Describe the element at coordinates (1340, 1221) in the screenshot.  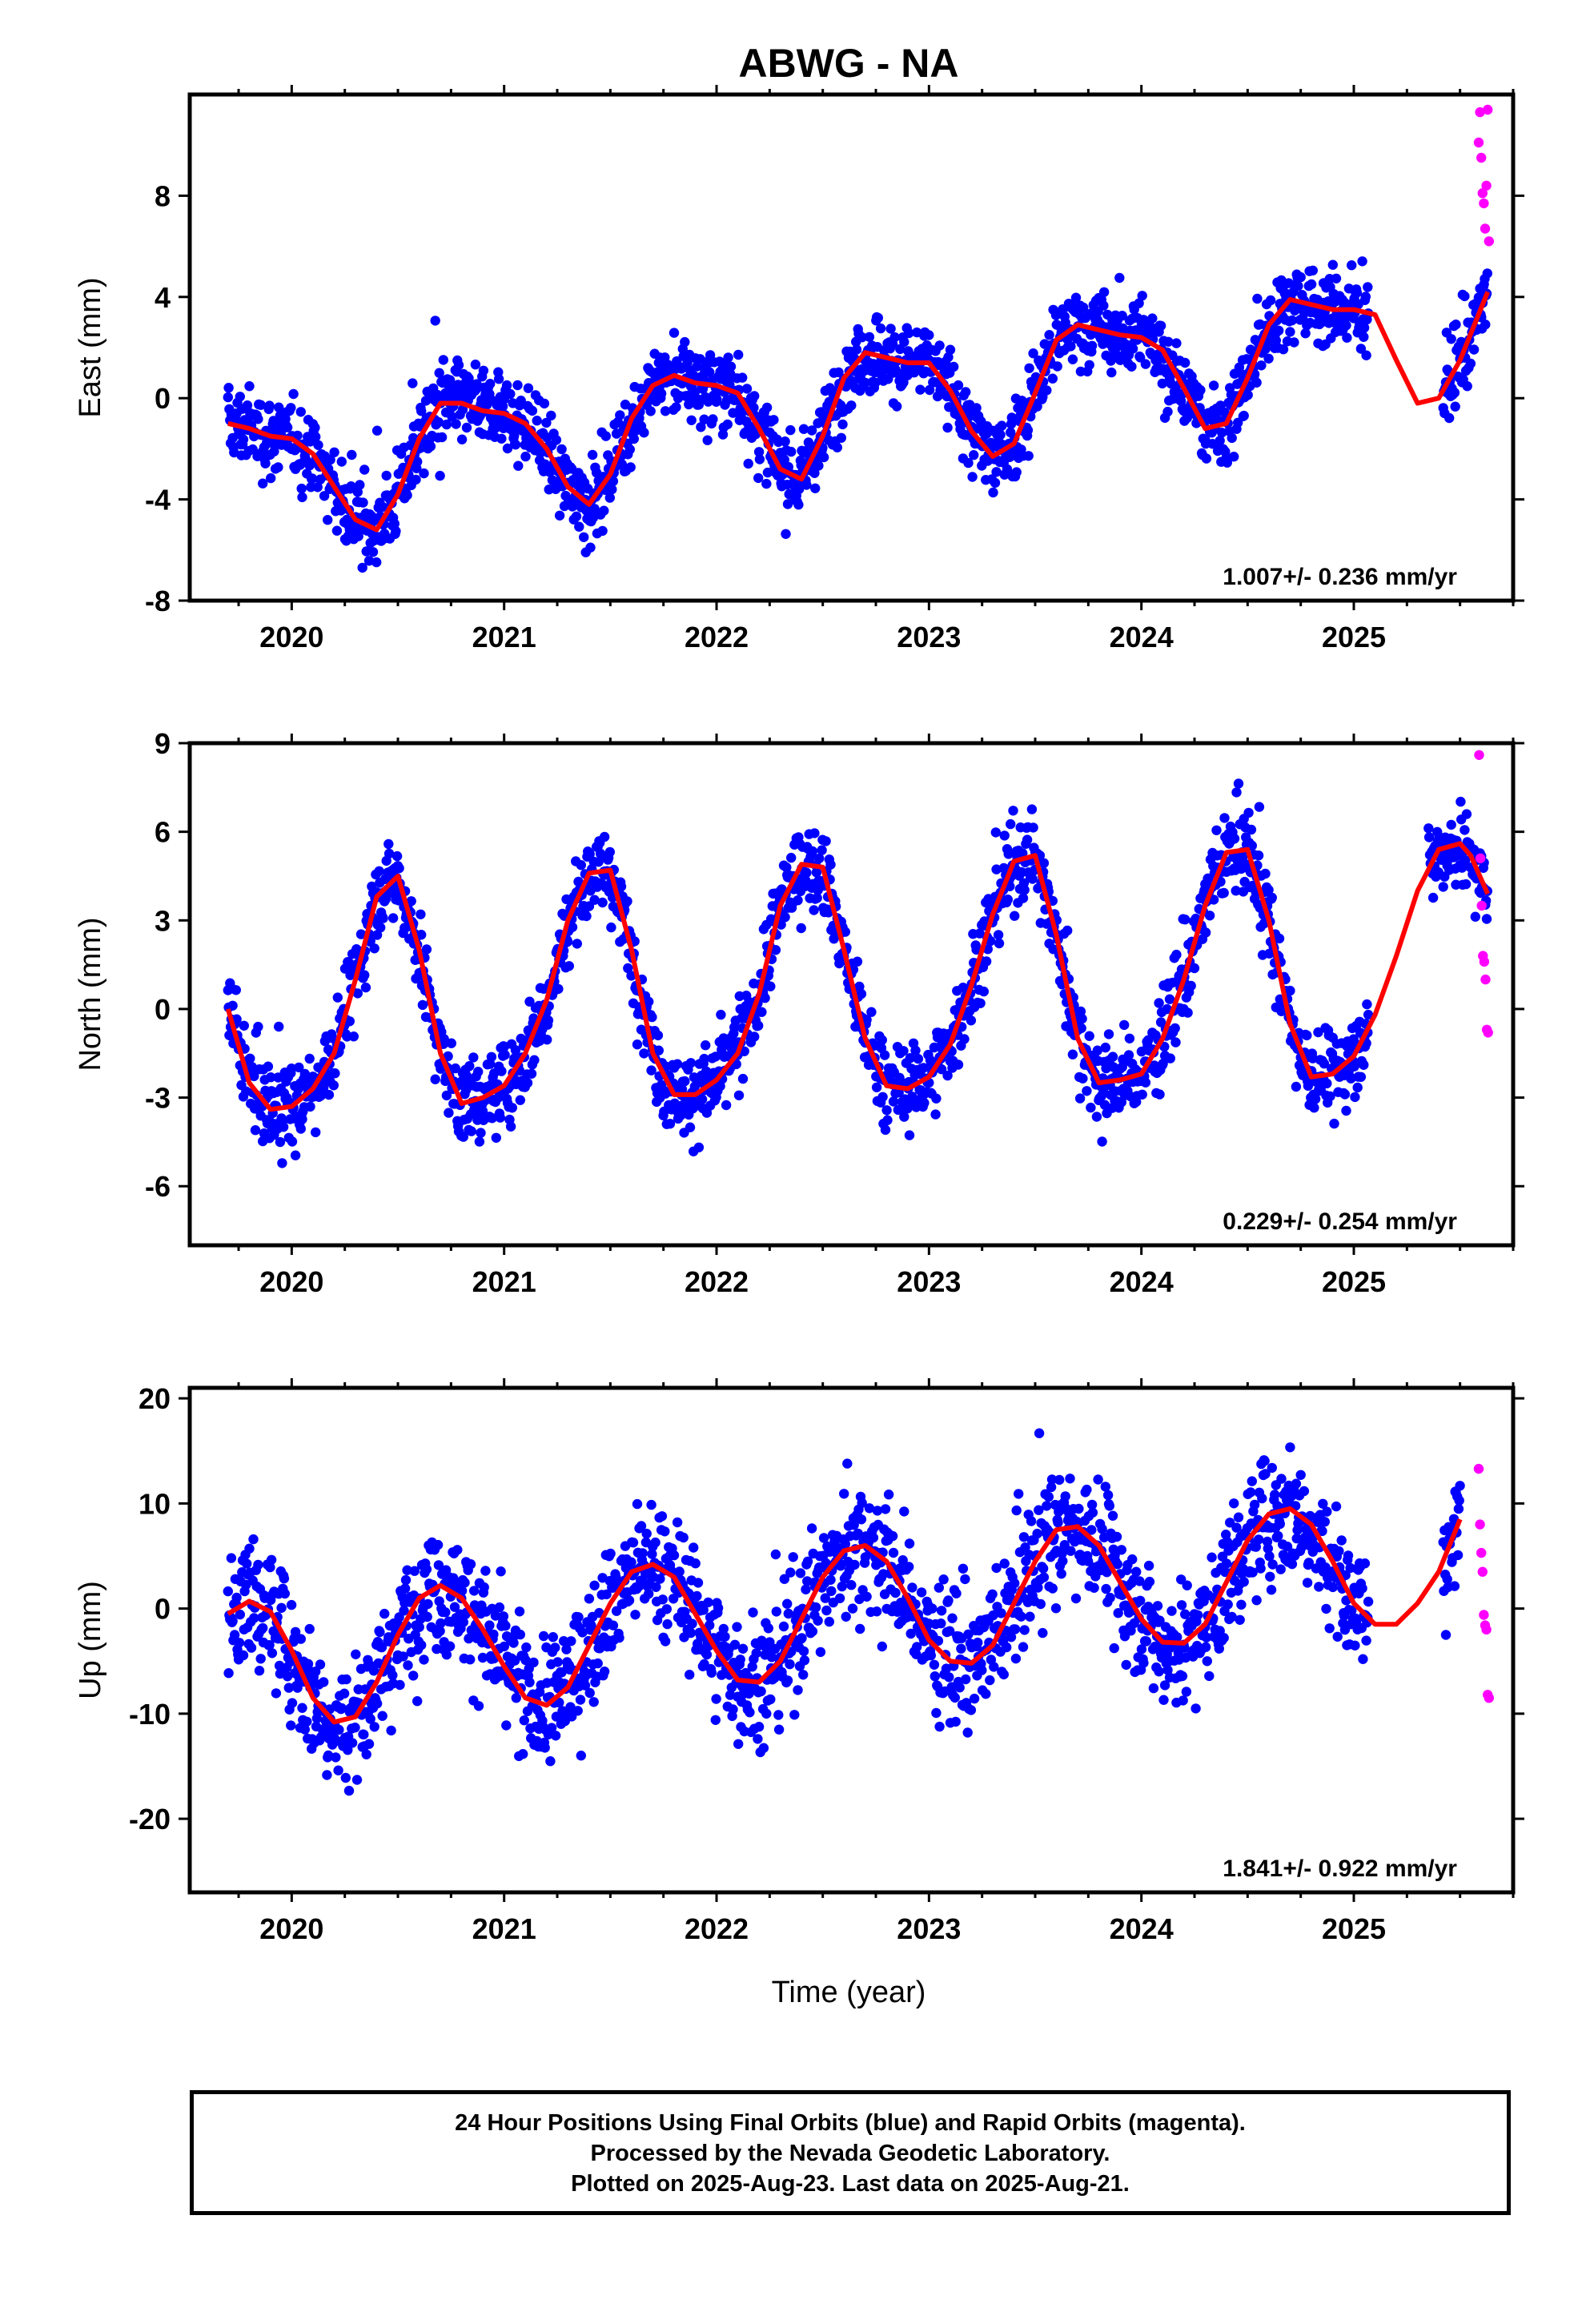
I see `rate-annotation: 0.229+/- 0.254 mm/yr` at that location.